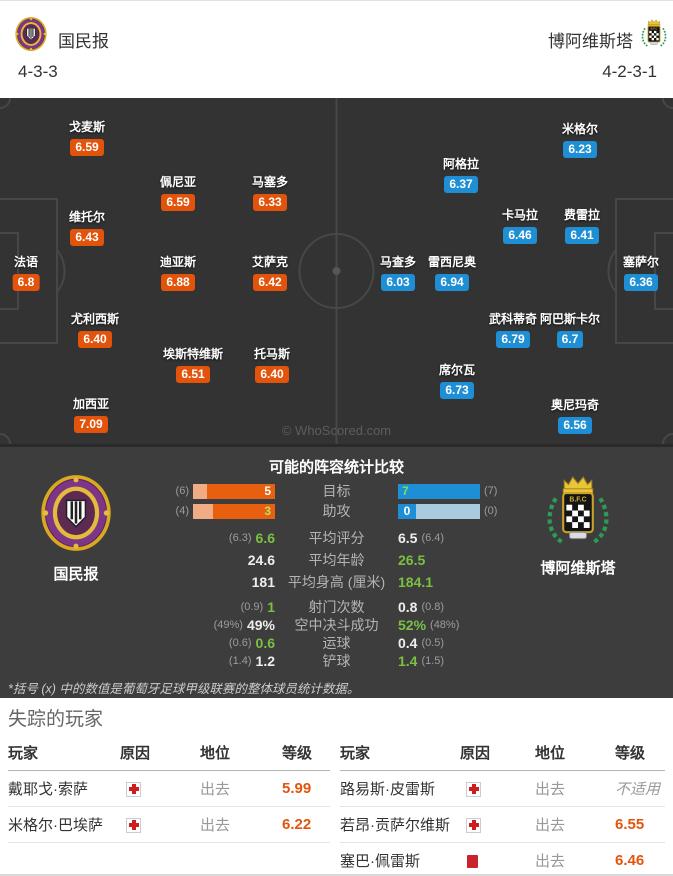  I want to click on player-name: 雷西尼奥, so click(452, 262).